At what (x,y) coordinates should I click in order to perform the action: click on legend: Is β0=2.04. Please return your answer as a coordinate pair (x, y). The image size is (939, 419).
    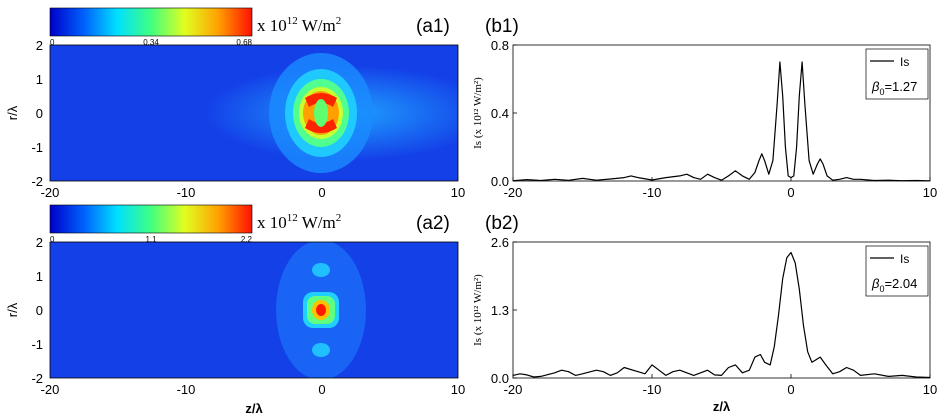
    Looking at the image, I should click on (897, 271).